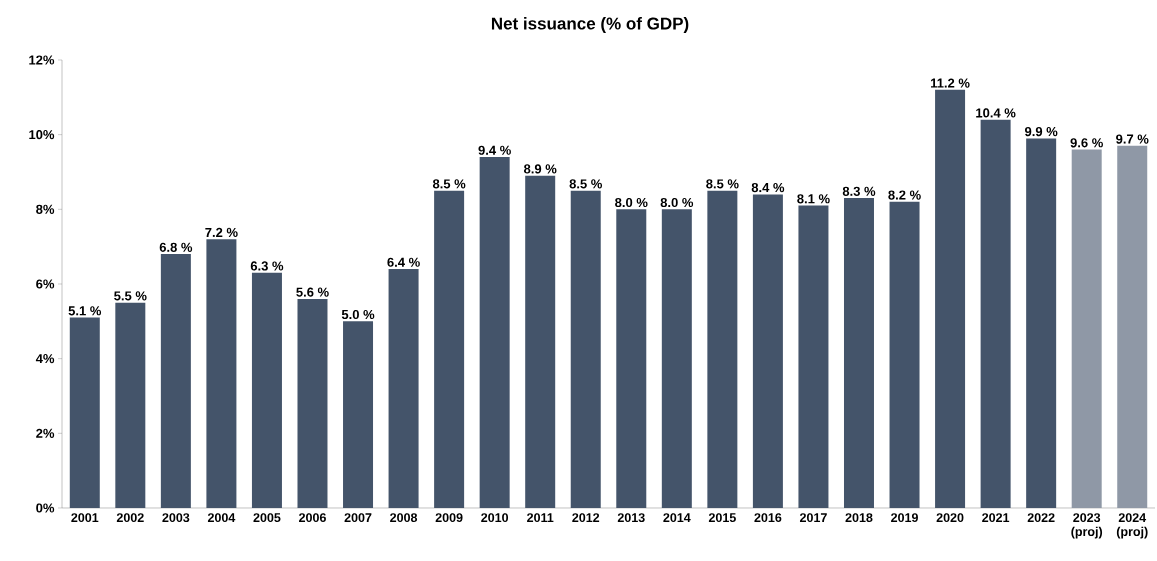 The width and height of the screenshot is (1157, 561). I want to click on x-tick-label: 2013, so click(631, 518).